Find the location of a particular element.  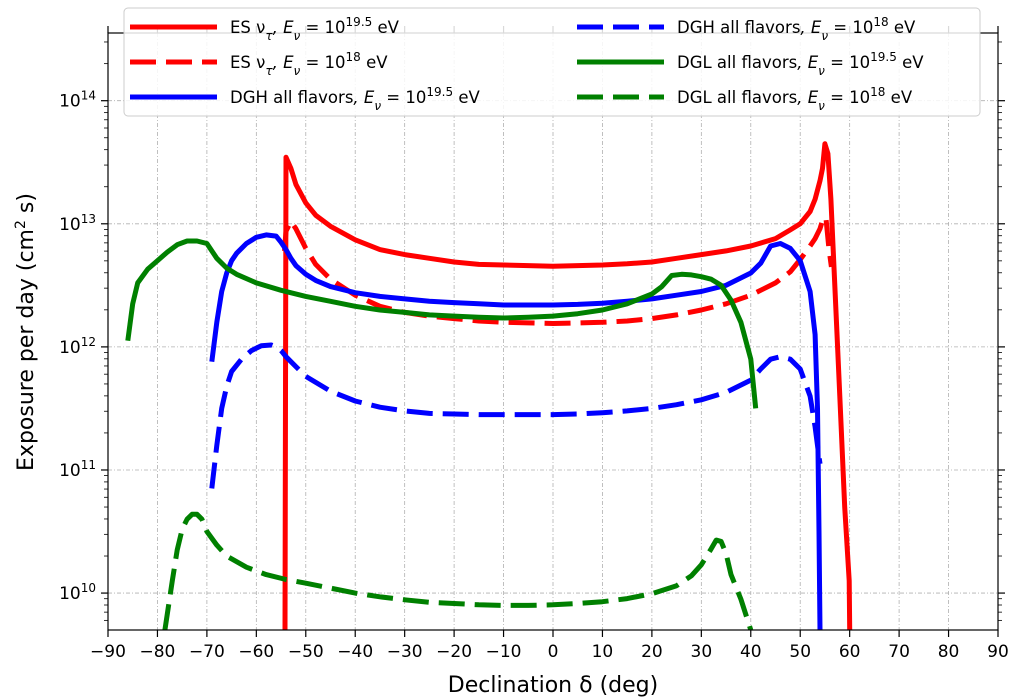

x-tick-label: −20 is located at coordinates (454, 652).